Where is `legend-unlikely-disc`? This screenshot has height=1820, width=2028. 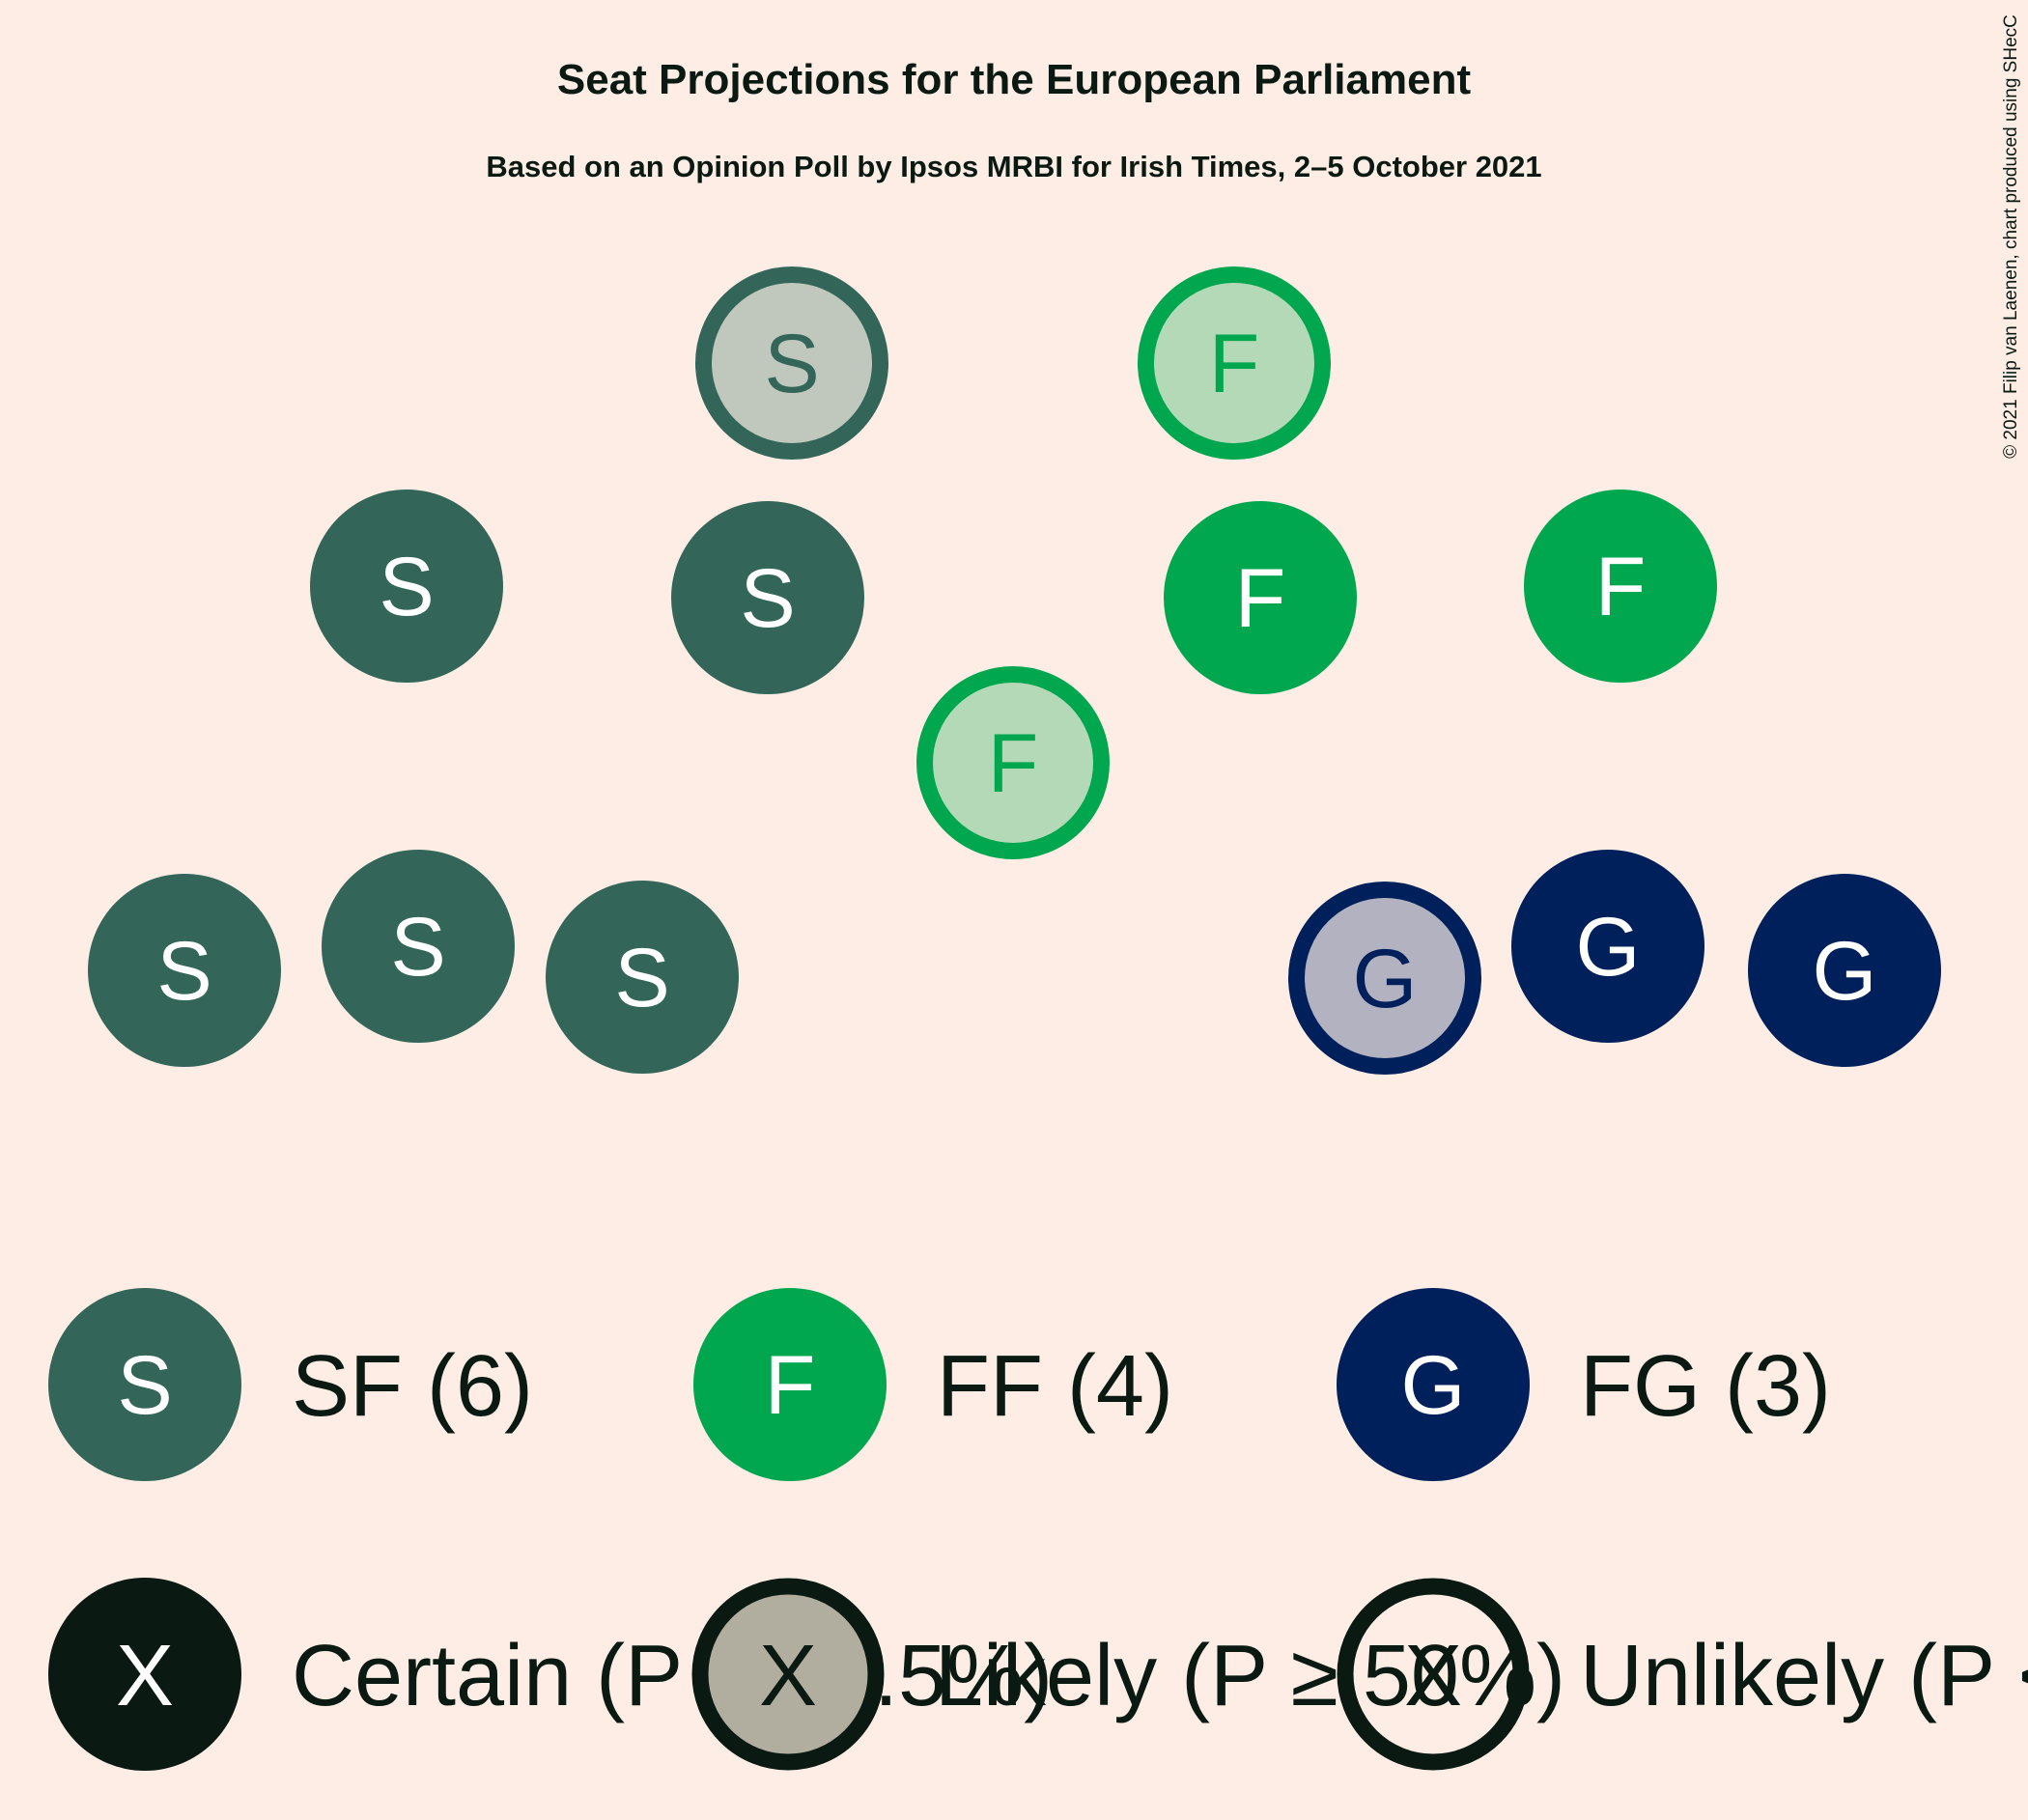
legend-unlikely-disc is located at coordinates (1433, 1675).